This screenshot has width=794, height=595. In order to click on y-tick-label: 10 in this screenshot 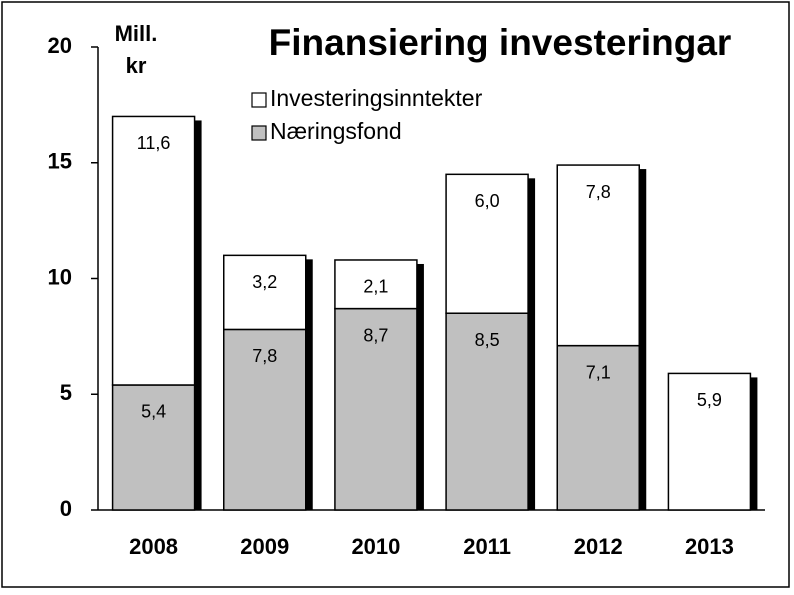, I will do `click(60, 276)`.